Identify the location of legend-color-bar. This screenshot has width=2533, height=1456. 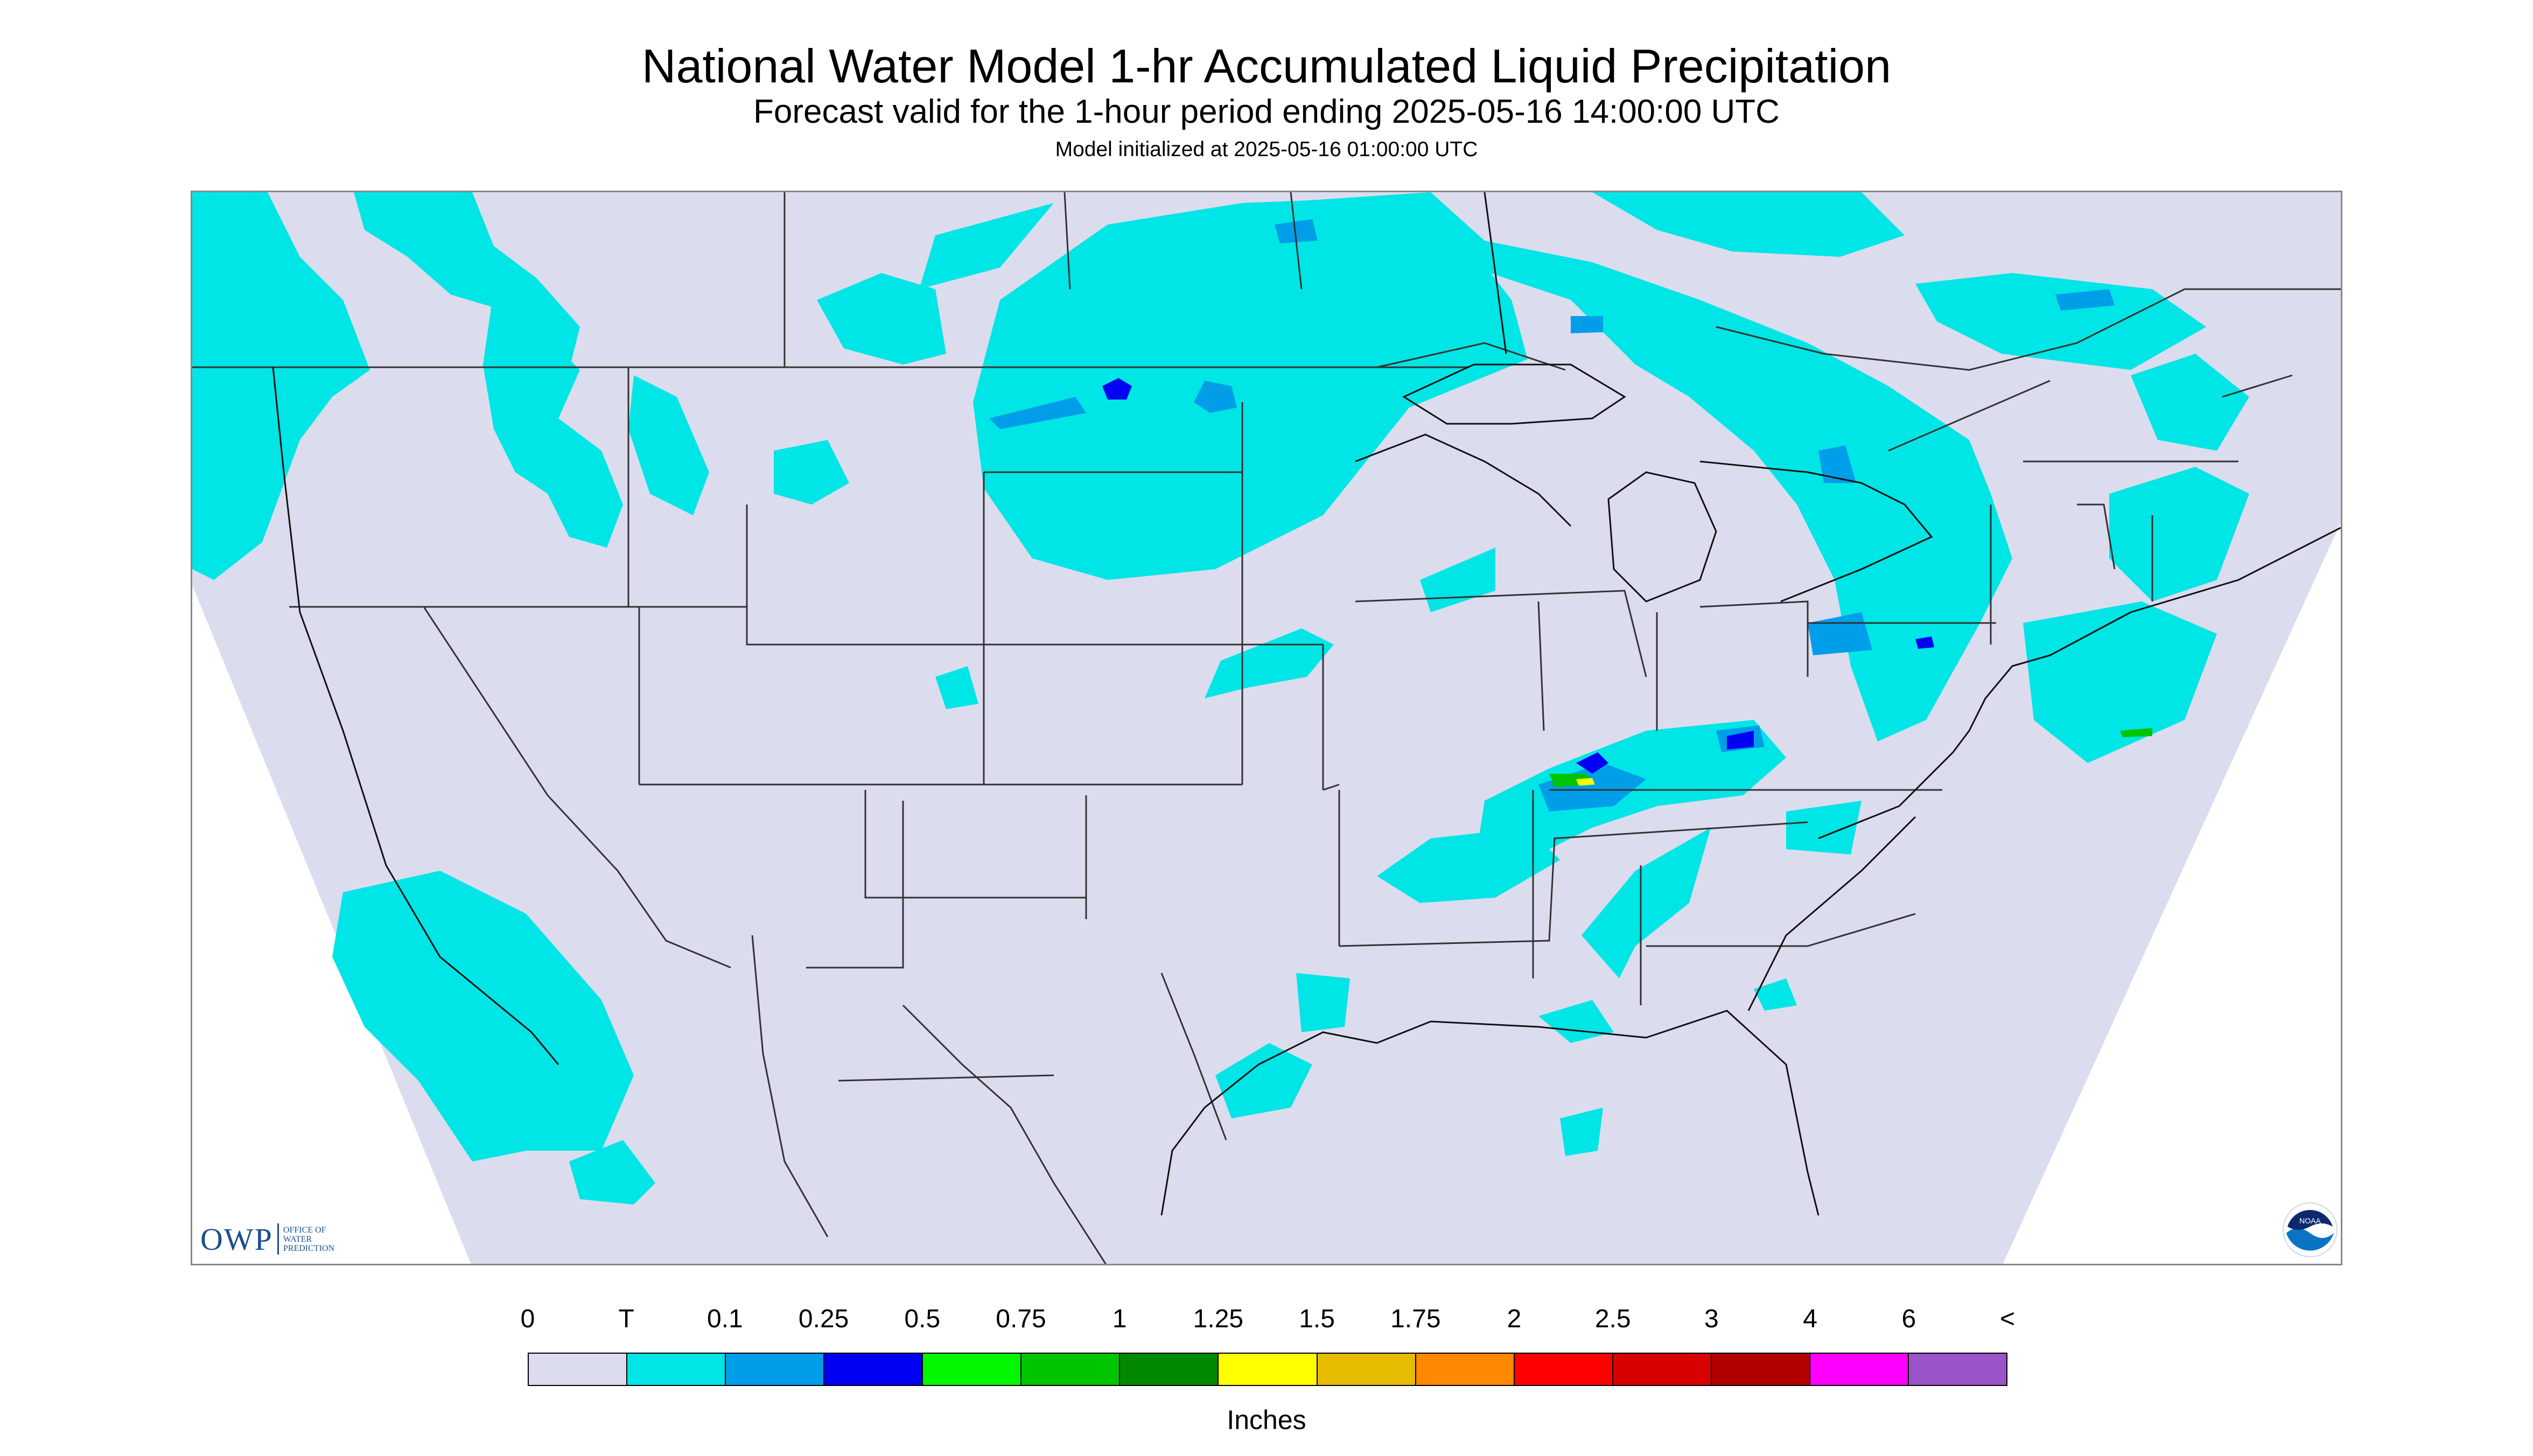
(1267, 1369).